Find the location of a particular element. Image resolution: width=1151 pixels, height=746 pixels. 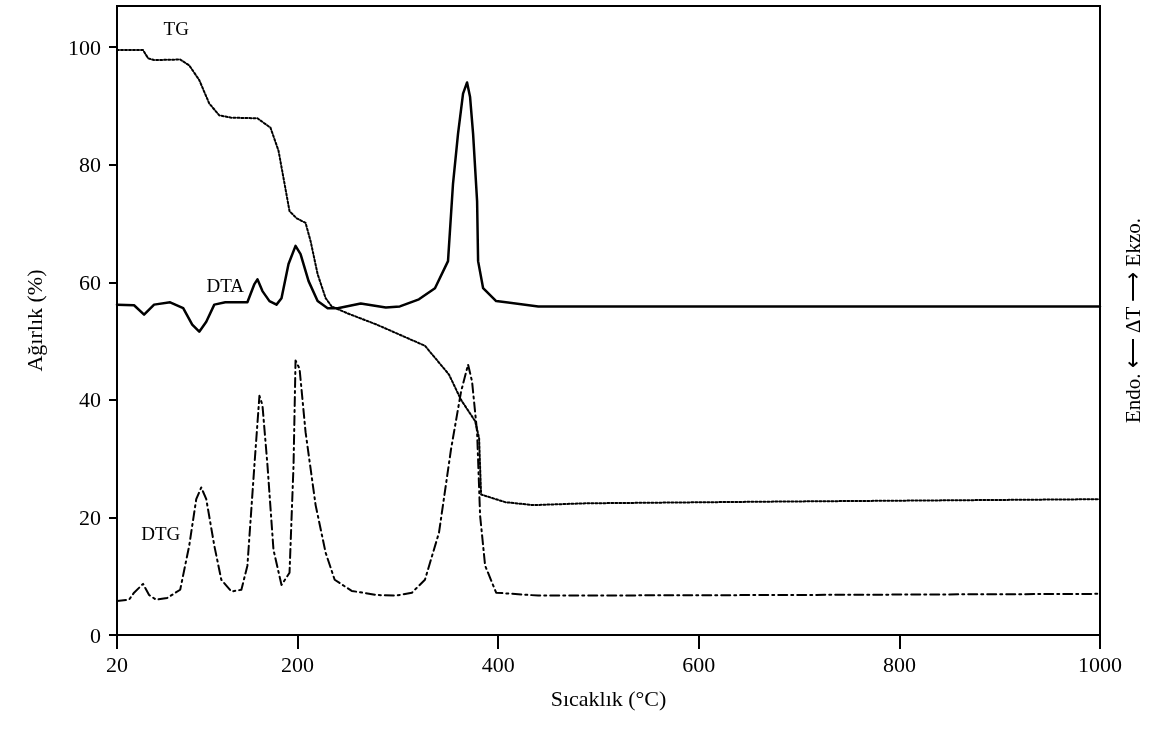

y2-axis-title: Endo. ⟵ ΔT ⟶ Ekzo. is located at coordinates (1132, 320).